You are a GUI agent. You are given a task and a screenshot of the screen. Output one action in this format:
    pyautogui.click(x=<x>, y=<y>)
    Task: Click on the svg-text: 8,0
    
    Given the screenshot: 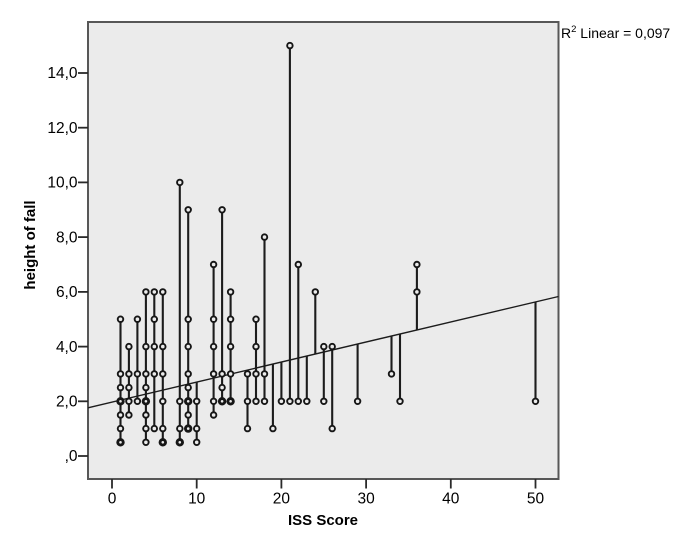 What is the action you would take?
    pyautogui.click(x=67, y=237)
    